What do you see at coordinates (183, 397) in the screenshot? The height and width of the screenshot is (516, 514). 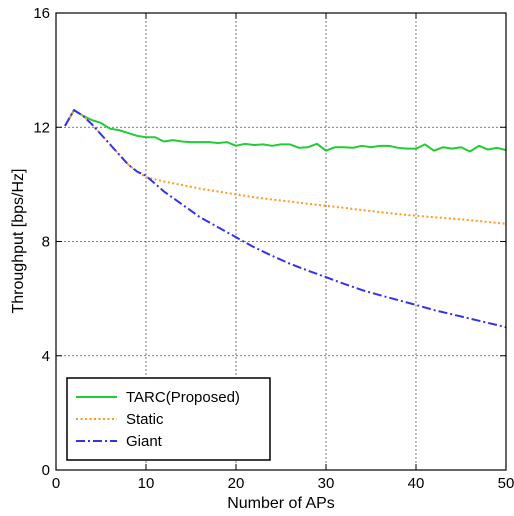 I see `legend-label-0: TARC(Proposed)` at bounding box center [183, 397].